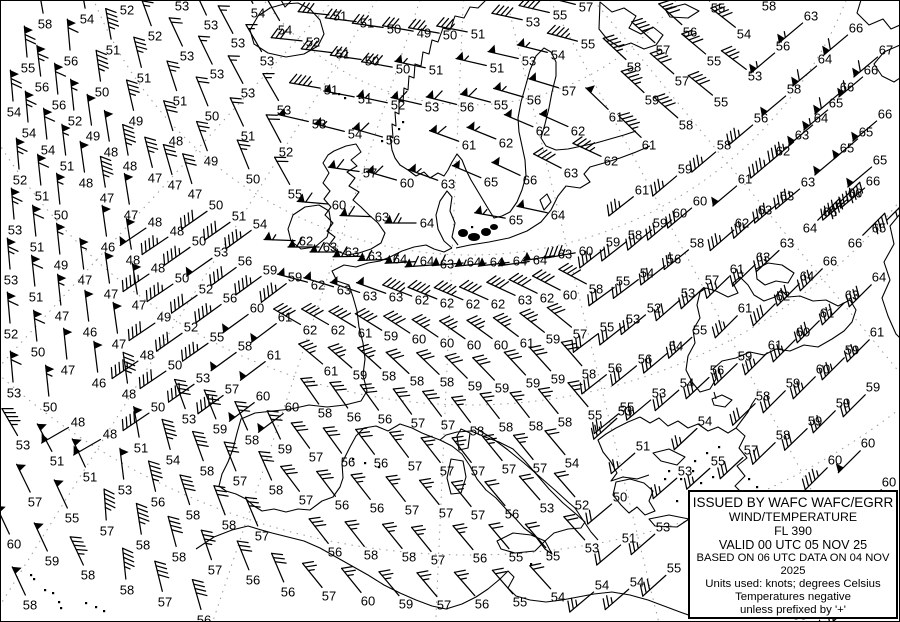 The height and width of the screenshot is (622, 900). What do you see at coordinates (793, 545) in the screenshot?
I see `legend-valid-time: VALID 00 UTC 05 NOV 25` at bounding box center [793, 545].